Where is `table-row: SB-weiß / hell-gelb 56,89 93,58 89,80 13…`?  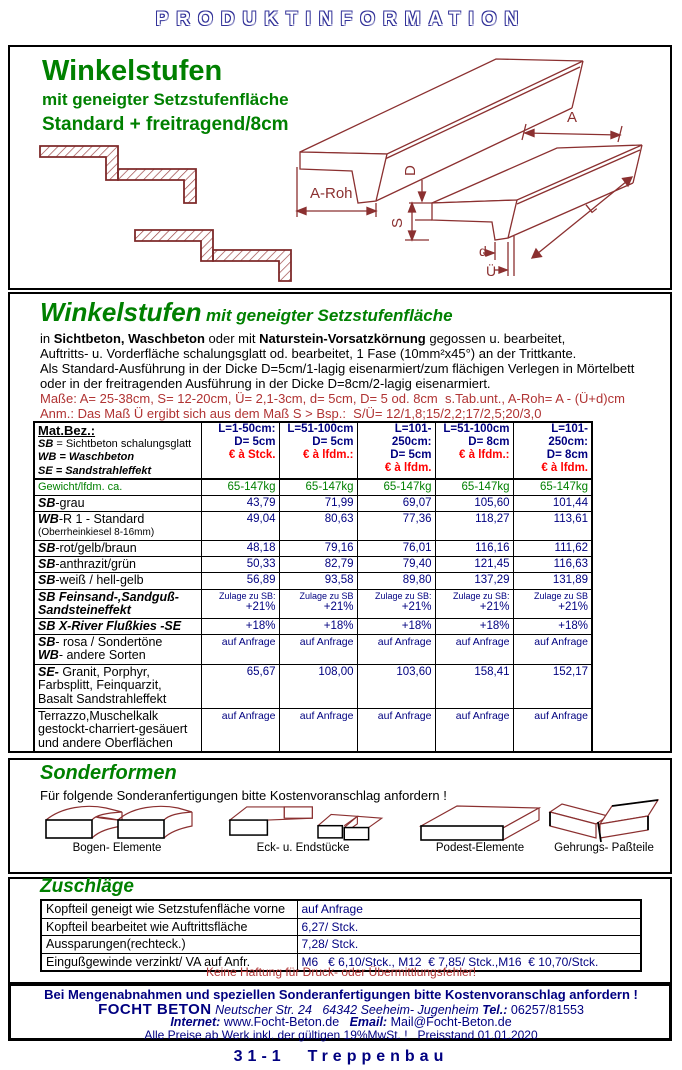 table-row: SB-weiß / hell-gelb 56,89 93,58 89,80 13… is located at coordinates (313, 580).